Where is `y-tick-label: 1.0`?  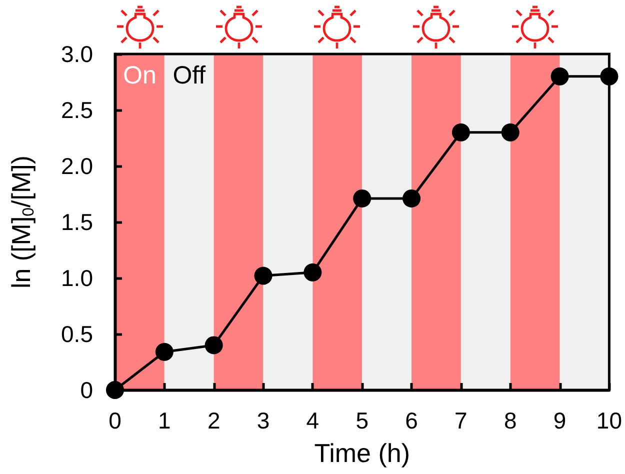
y-tick-label: 1.0 is located at coordinates (77, 278).